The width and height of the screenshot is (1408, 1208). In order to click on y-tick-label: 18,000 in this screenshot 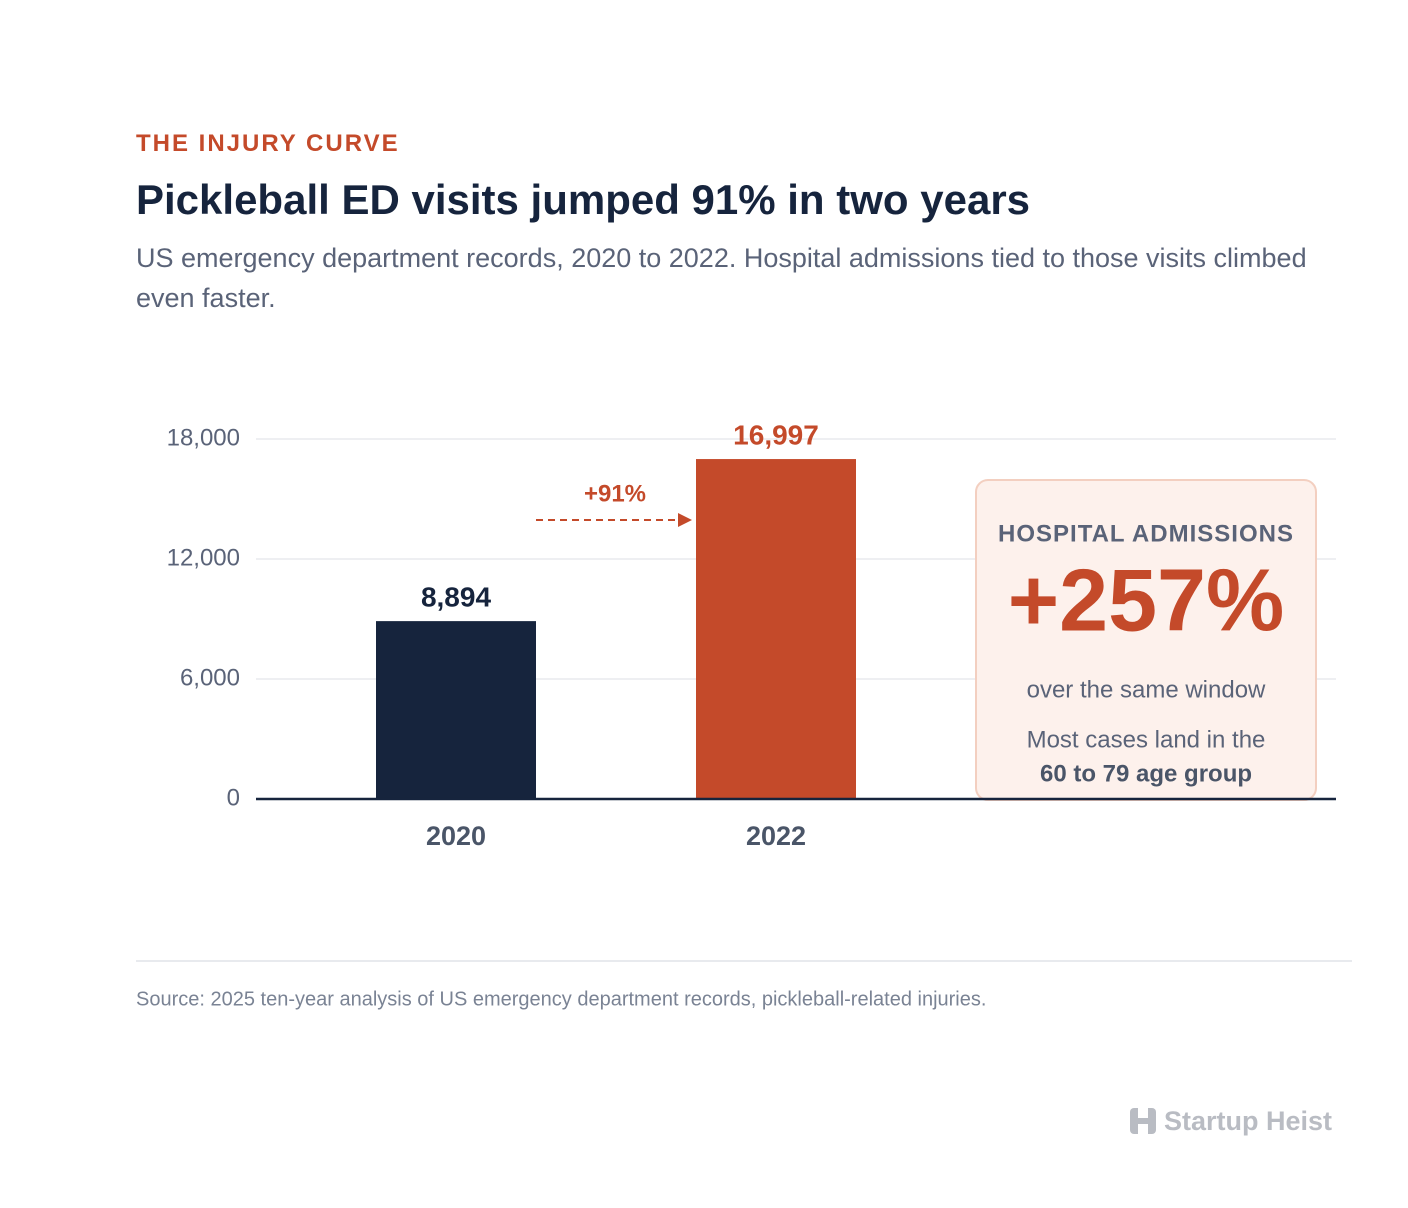, I will do `click(203, 437)`.